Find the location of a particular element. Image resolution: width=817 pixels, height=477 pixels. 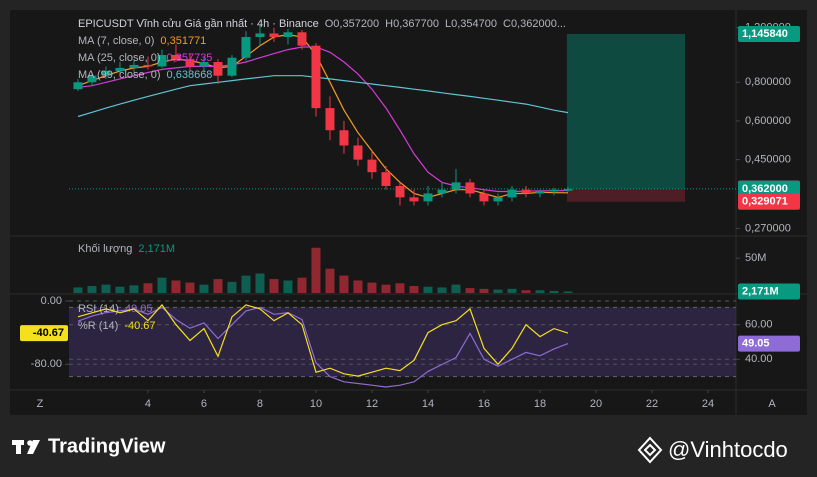

price-label: 49.05 is located at coordinates (756, 344).